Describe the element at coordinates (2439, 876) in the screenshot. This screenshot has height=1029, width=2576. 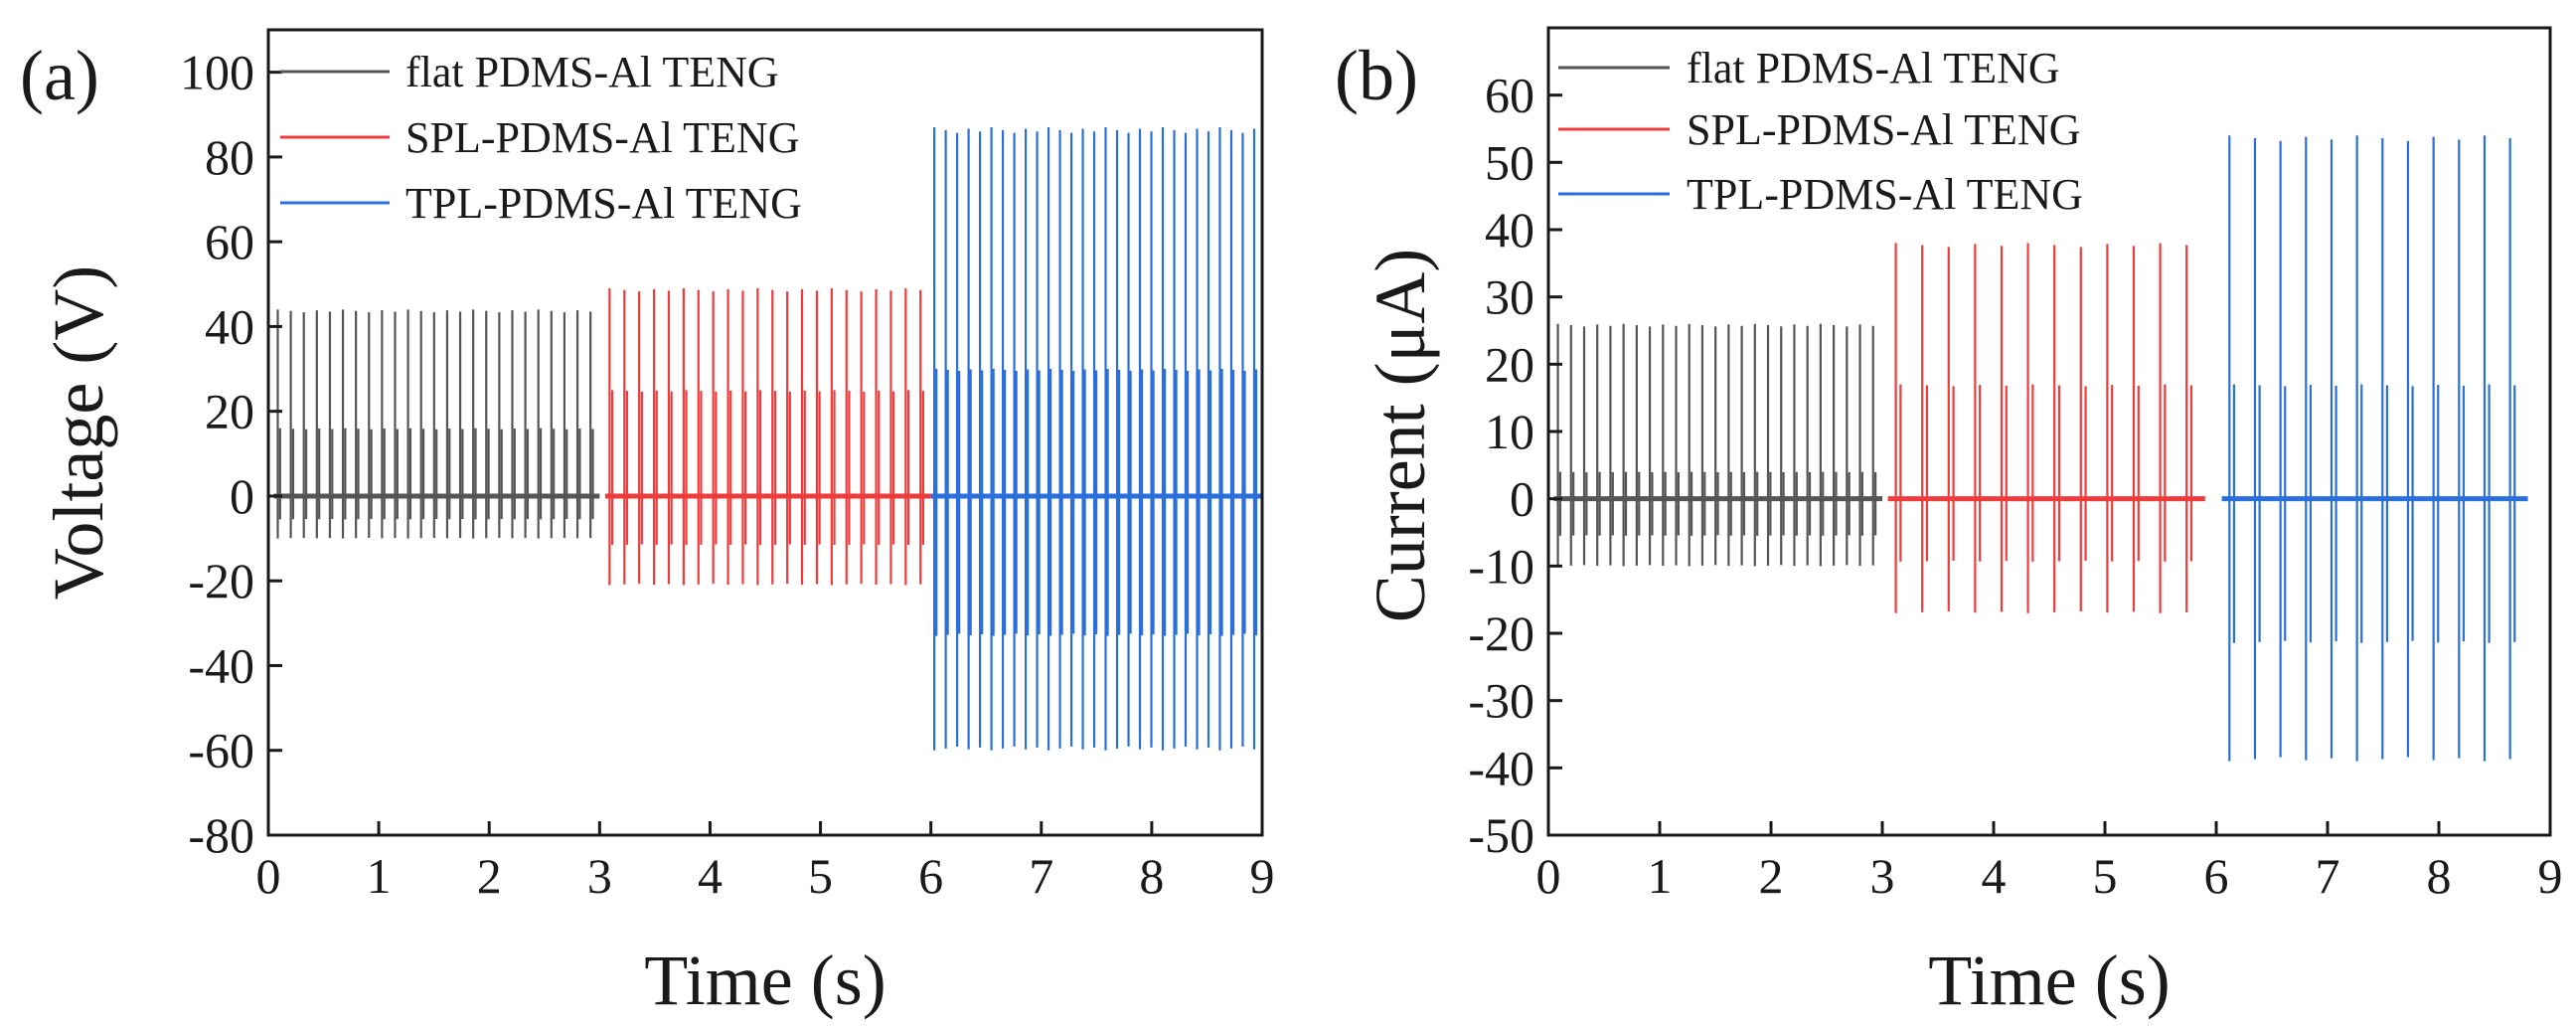
I see `panel-b-x-tick-label: 8` at that location.